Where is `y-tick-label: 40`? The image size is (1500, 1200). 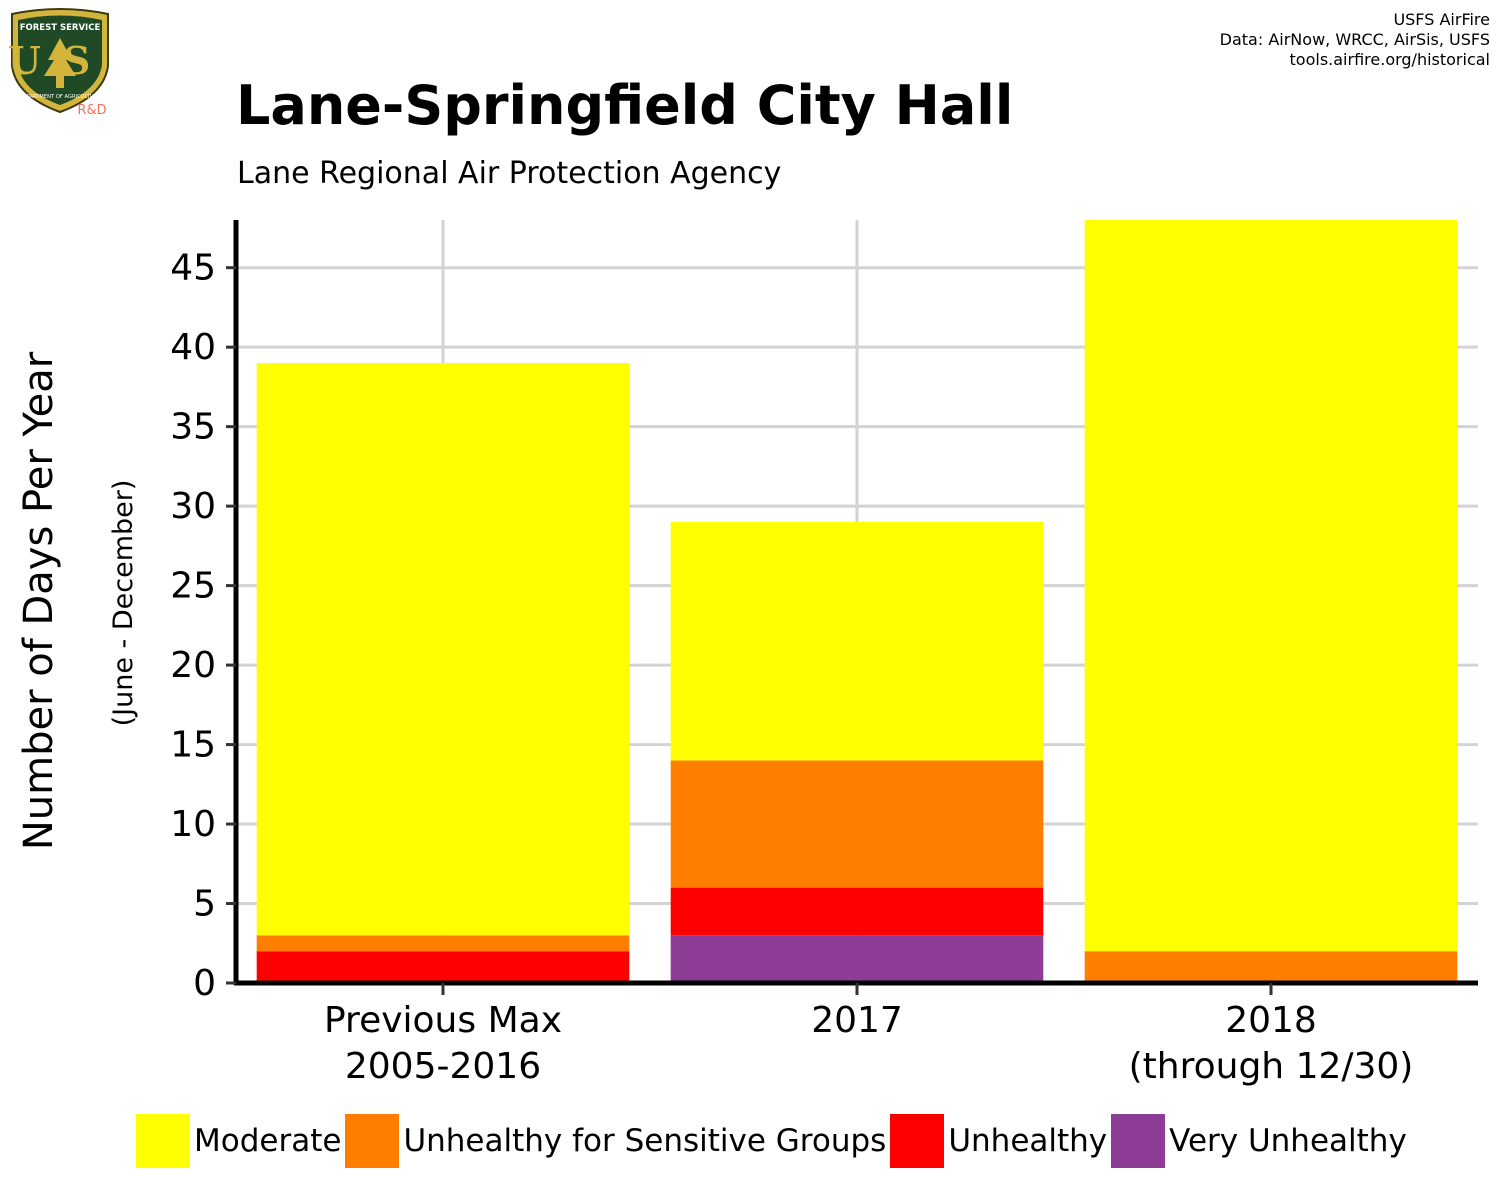
y-tick-label: 40 is located at coordinates (193, 347).